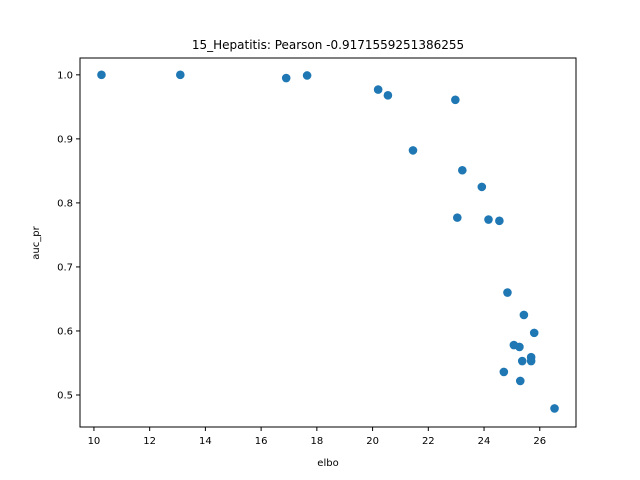 The width and height of the screenshot is (640, 480). I want to click on y-tick-label: 0.7, so click(65, 267).